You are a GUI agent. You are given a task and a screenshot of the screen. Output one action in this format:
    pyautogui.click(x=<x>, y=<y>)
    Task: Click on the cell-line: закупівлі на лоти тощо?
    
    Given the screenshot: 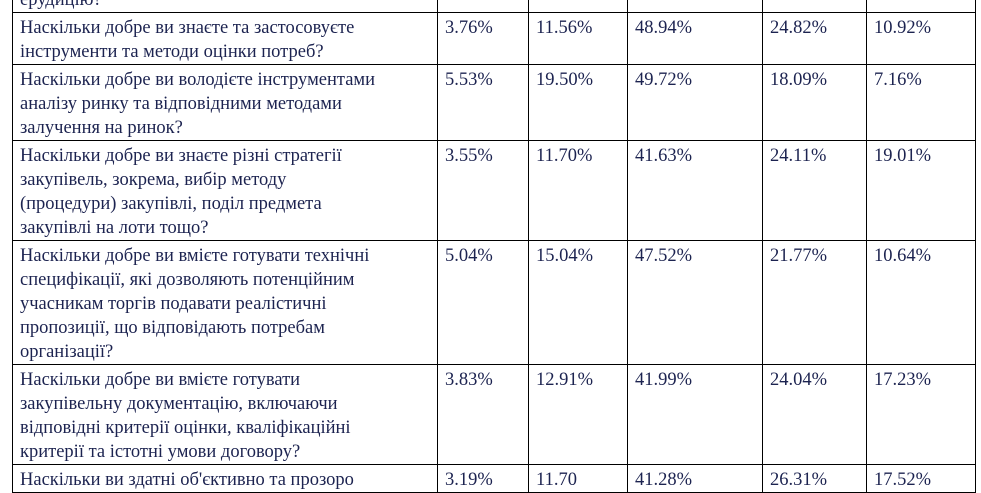 What is the action you would take?
    pyautogui.click(x=114, y=228)
    